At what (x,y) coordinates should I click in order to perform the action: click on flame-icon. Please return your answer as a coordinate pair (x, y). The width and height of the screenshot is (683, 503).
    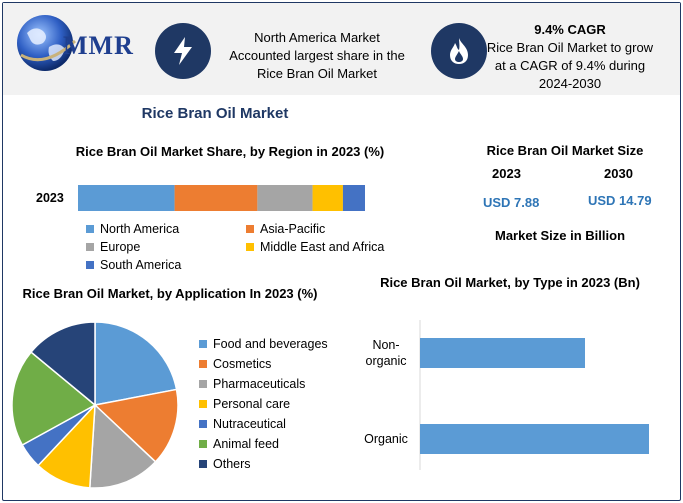
    Looking at the image, I should click on (459, 51).